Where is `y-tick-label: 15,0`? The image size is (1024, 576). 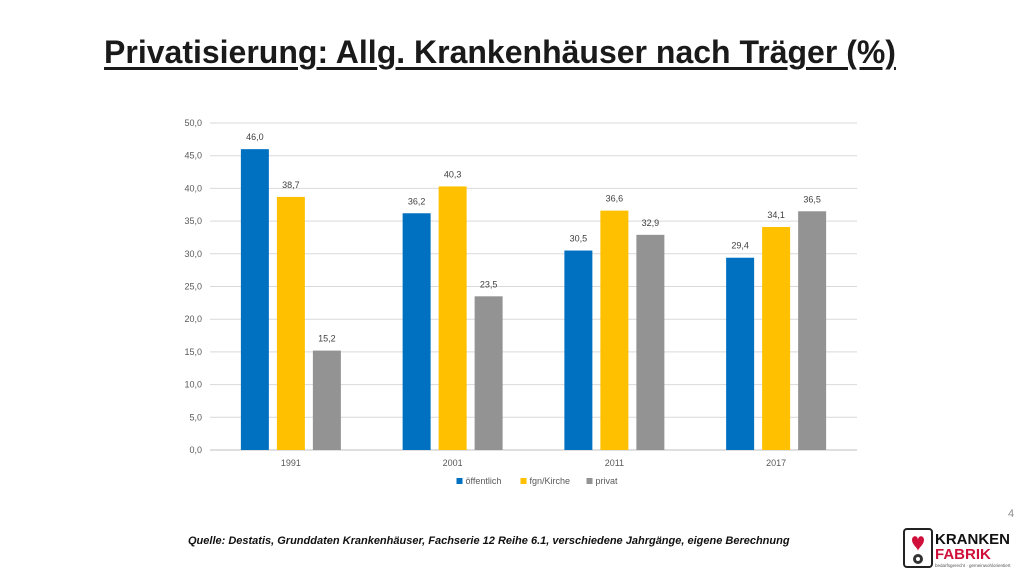 y-tick-label: 15,0 is located at coordinates (193, 352).